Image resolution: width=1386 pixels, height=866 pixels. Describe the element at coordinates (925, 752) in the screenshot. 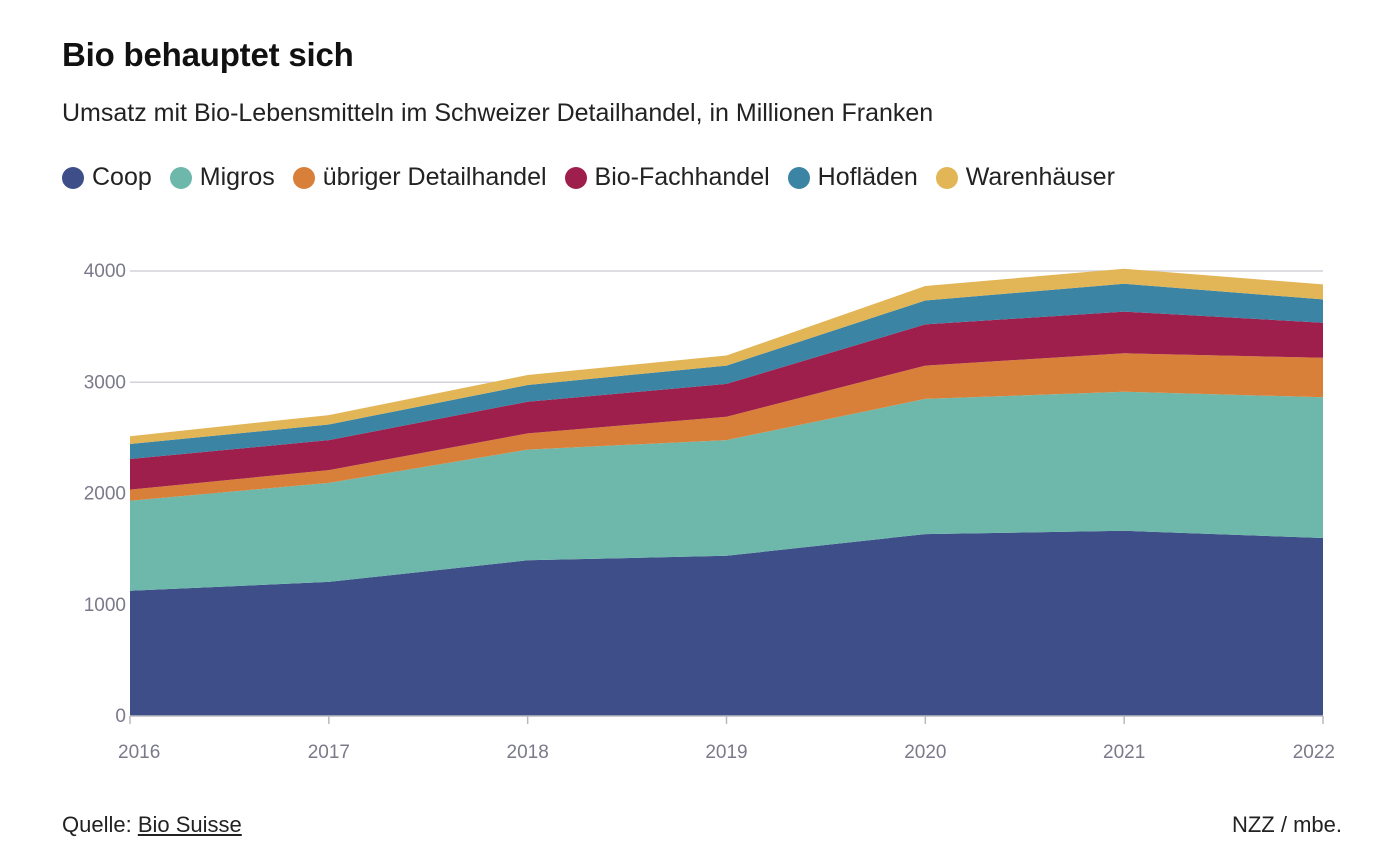

I see `x-tick-label: 2020` at that location.